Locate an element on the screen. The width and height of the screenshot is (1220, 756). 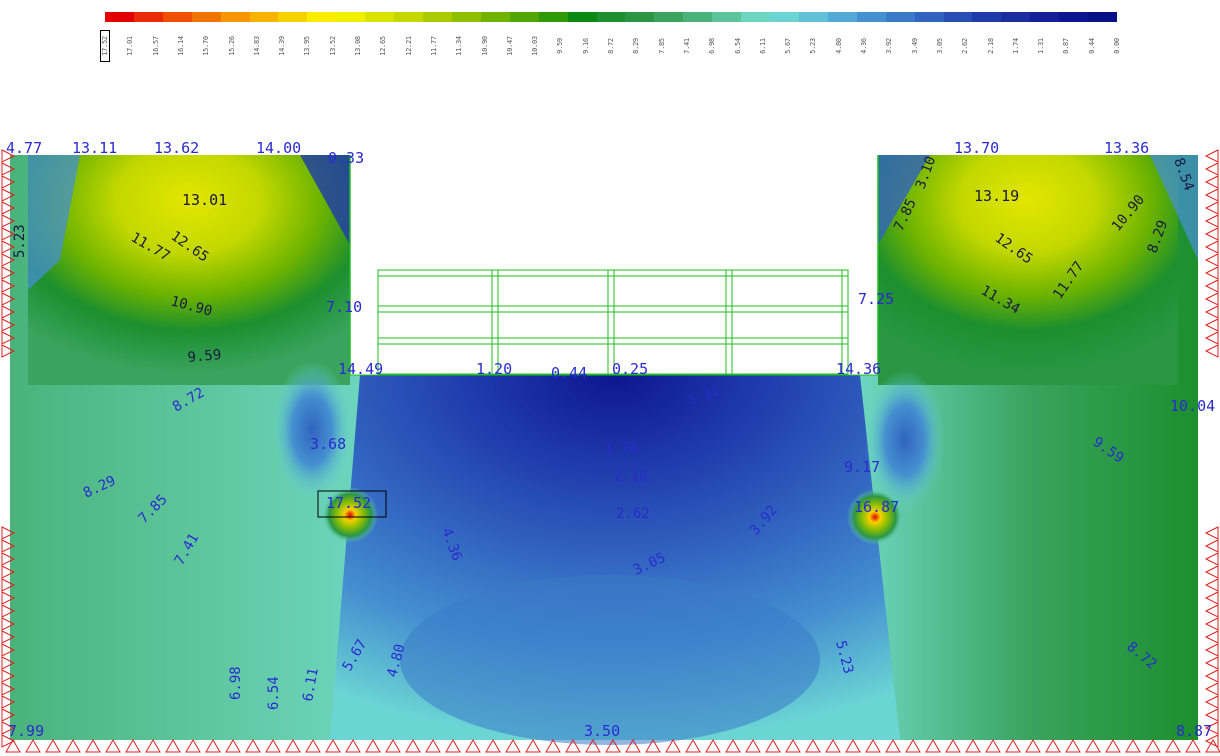
label-lz-6-98: 6.98 is located at coordinates (236, 683).